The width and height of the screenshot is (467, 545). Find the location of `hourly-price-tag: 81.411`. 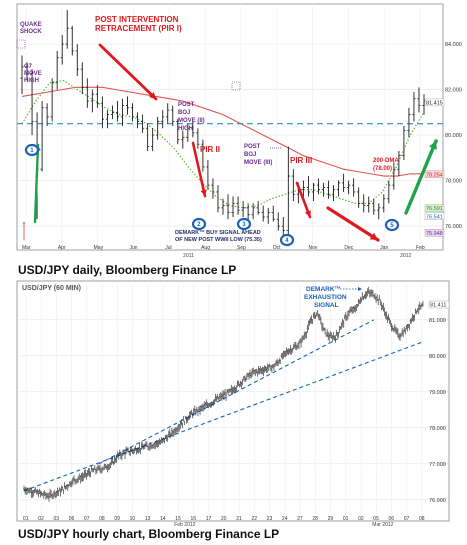

hourly-price-tag: 81.411 is located at coordinates (439, 304).